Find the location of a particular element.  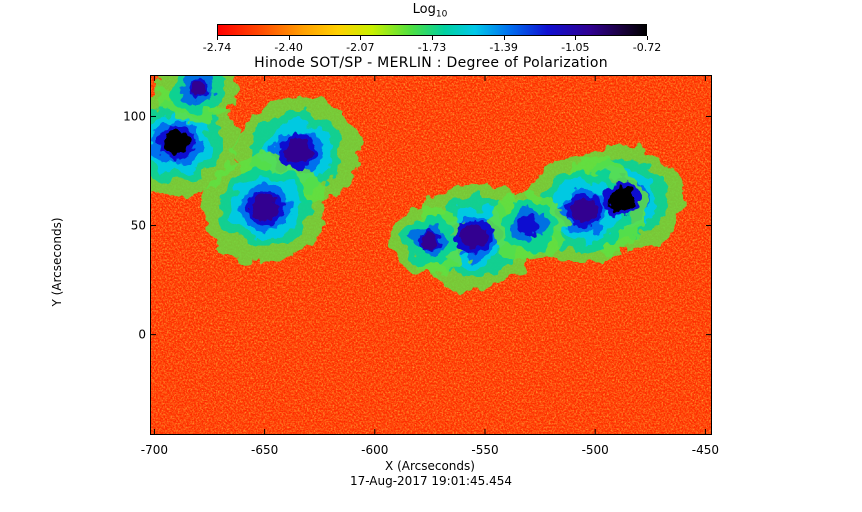

colorbar-title: Log10 is located at coordinates (430, 11).